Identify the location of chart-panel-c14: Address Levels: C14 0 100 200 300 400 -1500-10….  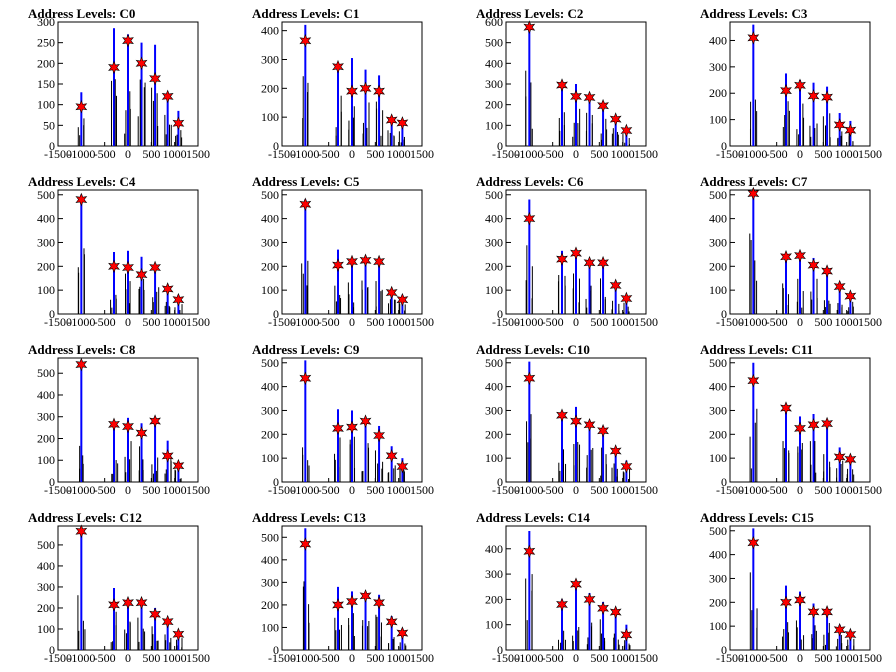
(567, 587).